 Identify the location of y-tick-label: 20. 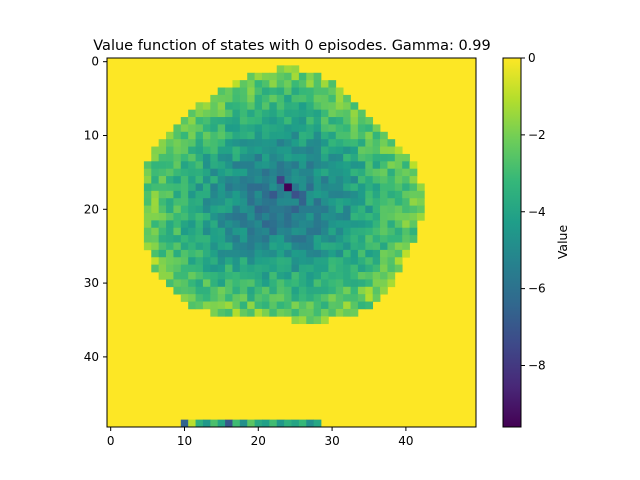
(91, 209).